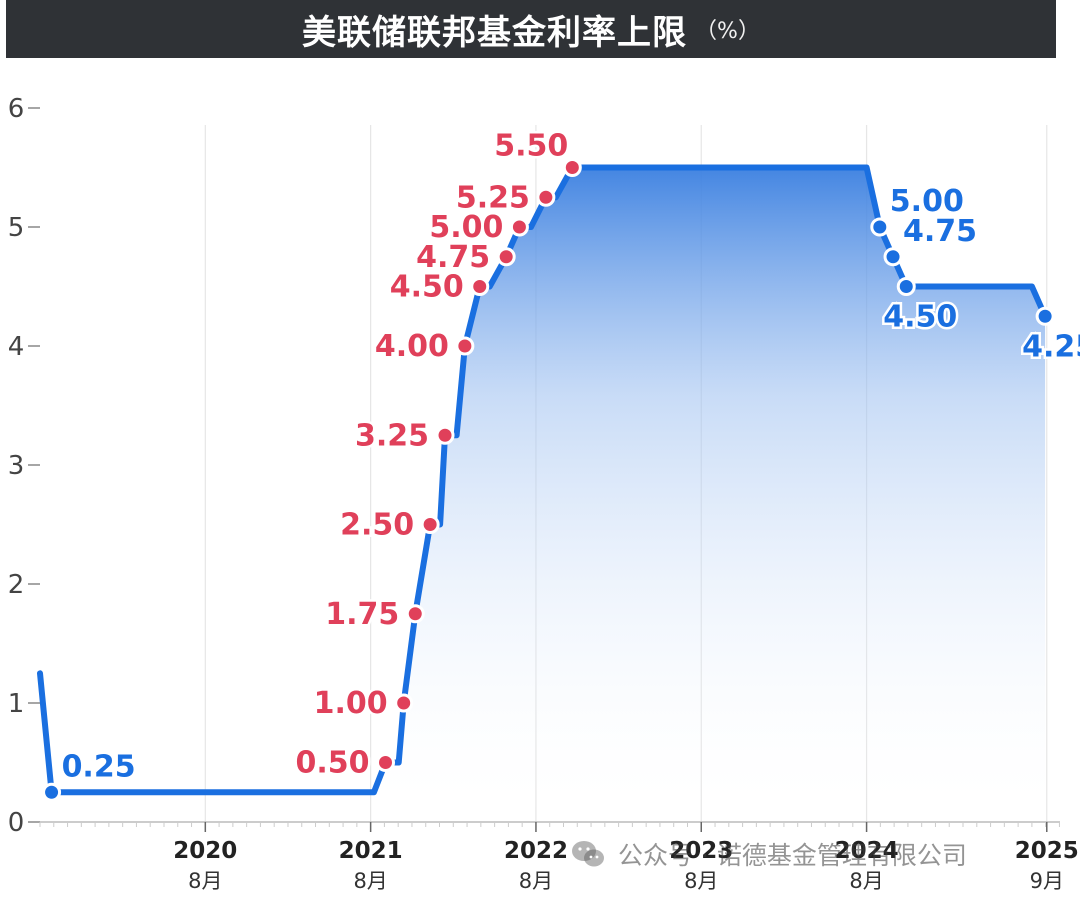  Describe the element at coordinates (701, 851) in the screenshot. I see `x-tick-year: 2023` at that location.